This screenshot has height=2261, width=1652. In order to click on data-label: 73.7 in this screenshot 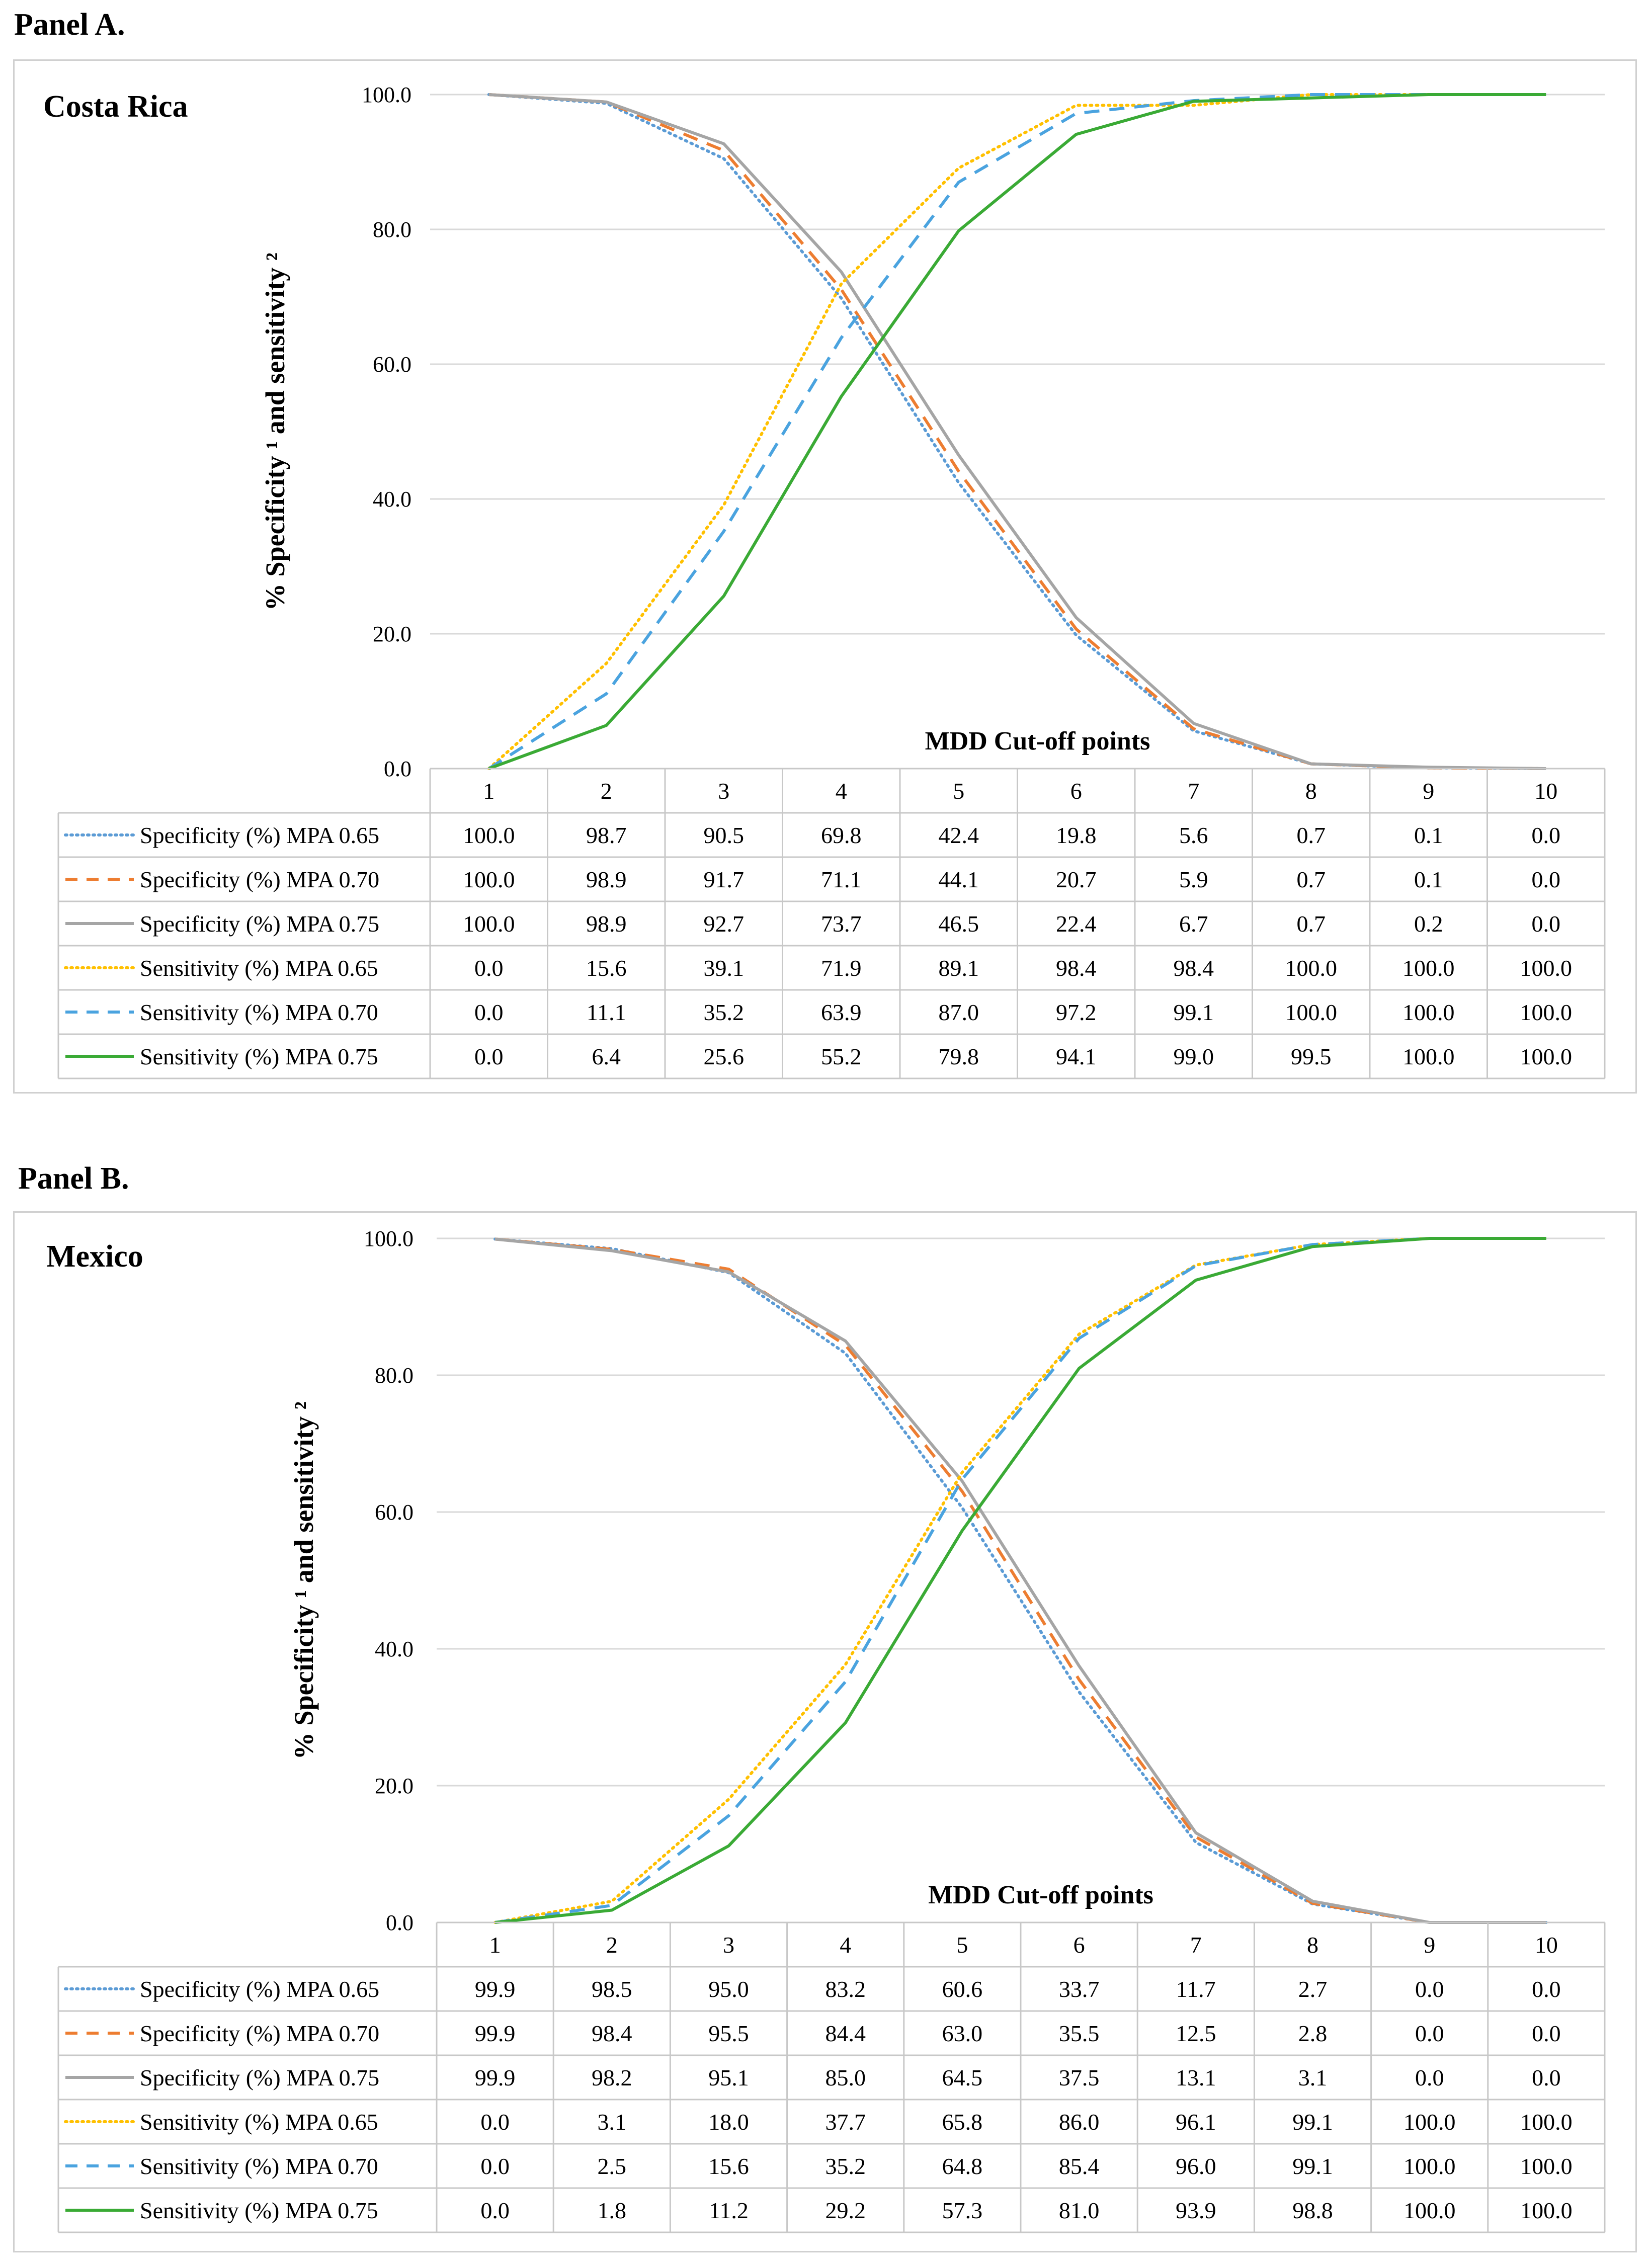, I will do `click(841, 924)`.